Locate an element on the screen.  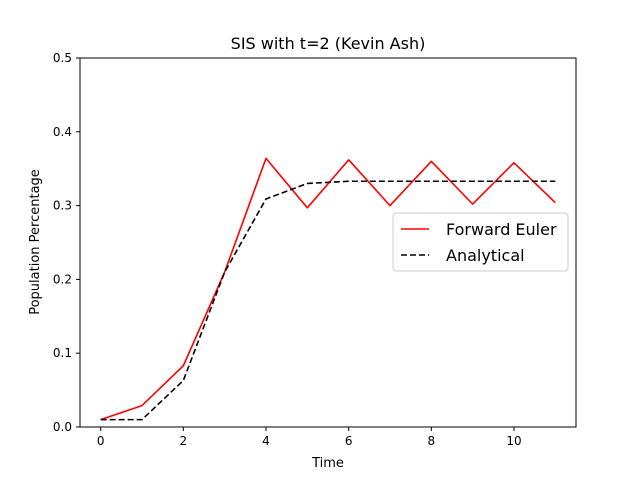
x-tick-label-2: 4 is located at coordinates (266, 441).